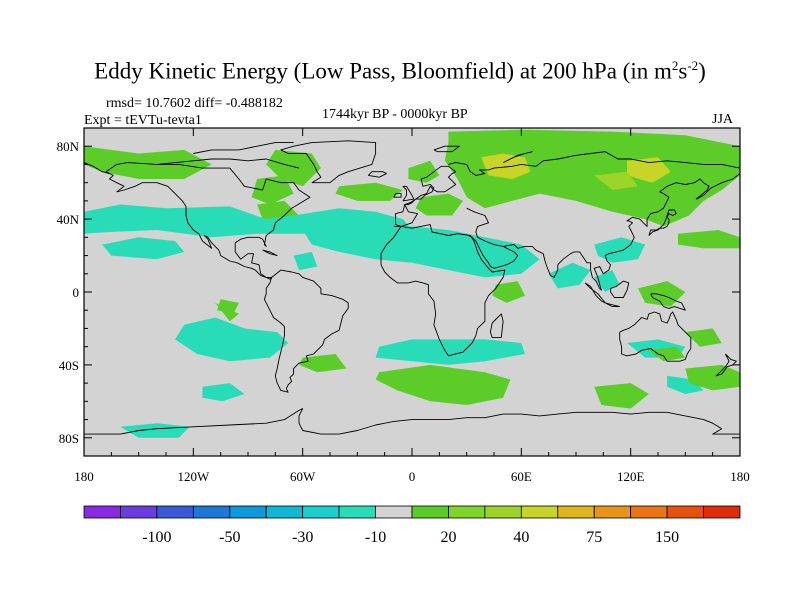 The width and height of the screenshot is (800, 600). I want to click on colorbar-label: 75, so click(594, 537).